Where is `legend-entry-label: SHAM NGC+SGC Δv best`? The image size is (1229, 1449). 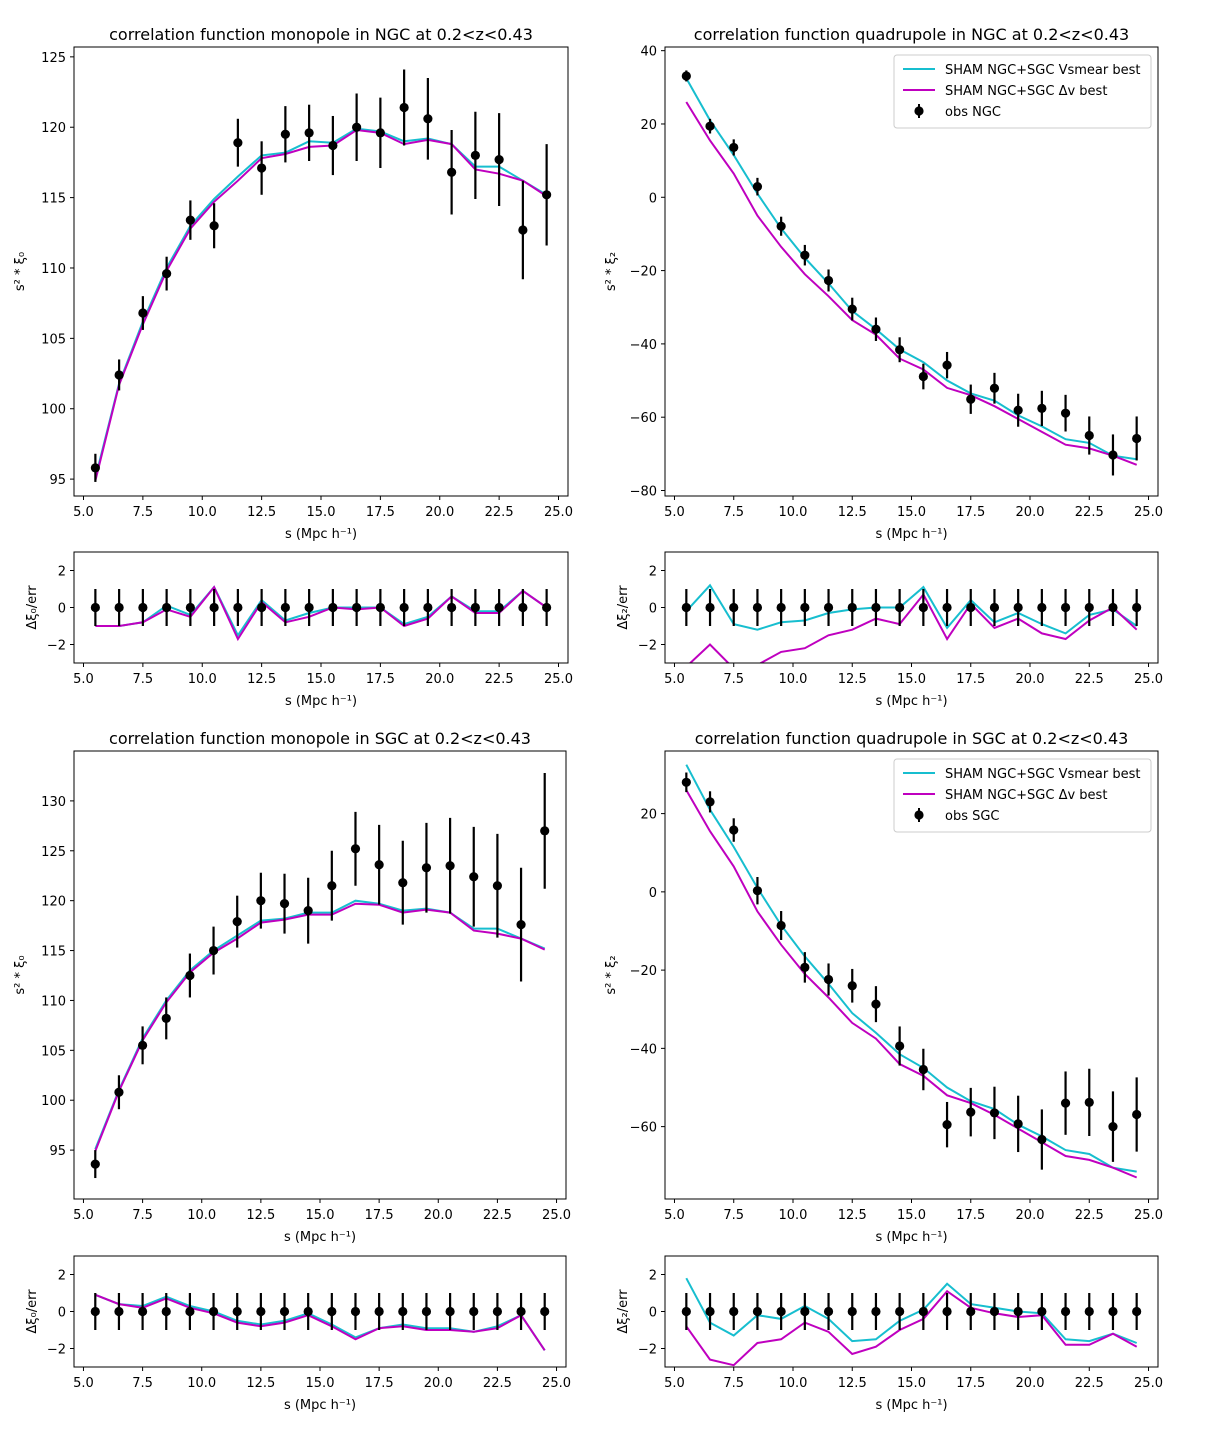
legend-entry-label: SHAM NGC+SGC Δv best is located at coordinates (1026, 91).